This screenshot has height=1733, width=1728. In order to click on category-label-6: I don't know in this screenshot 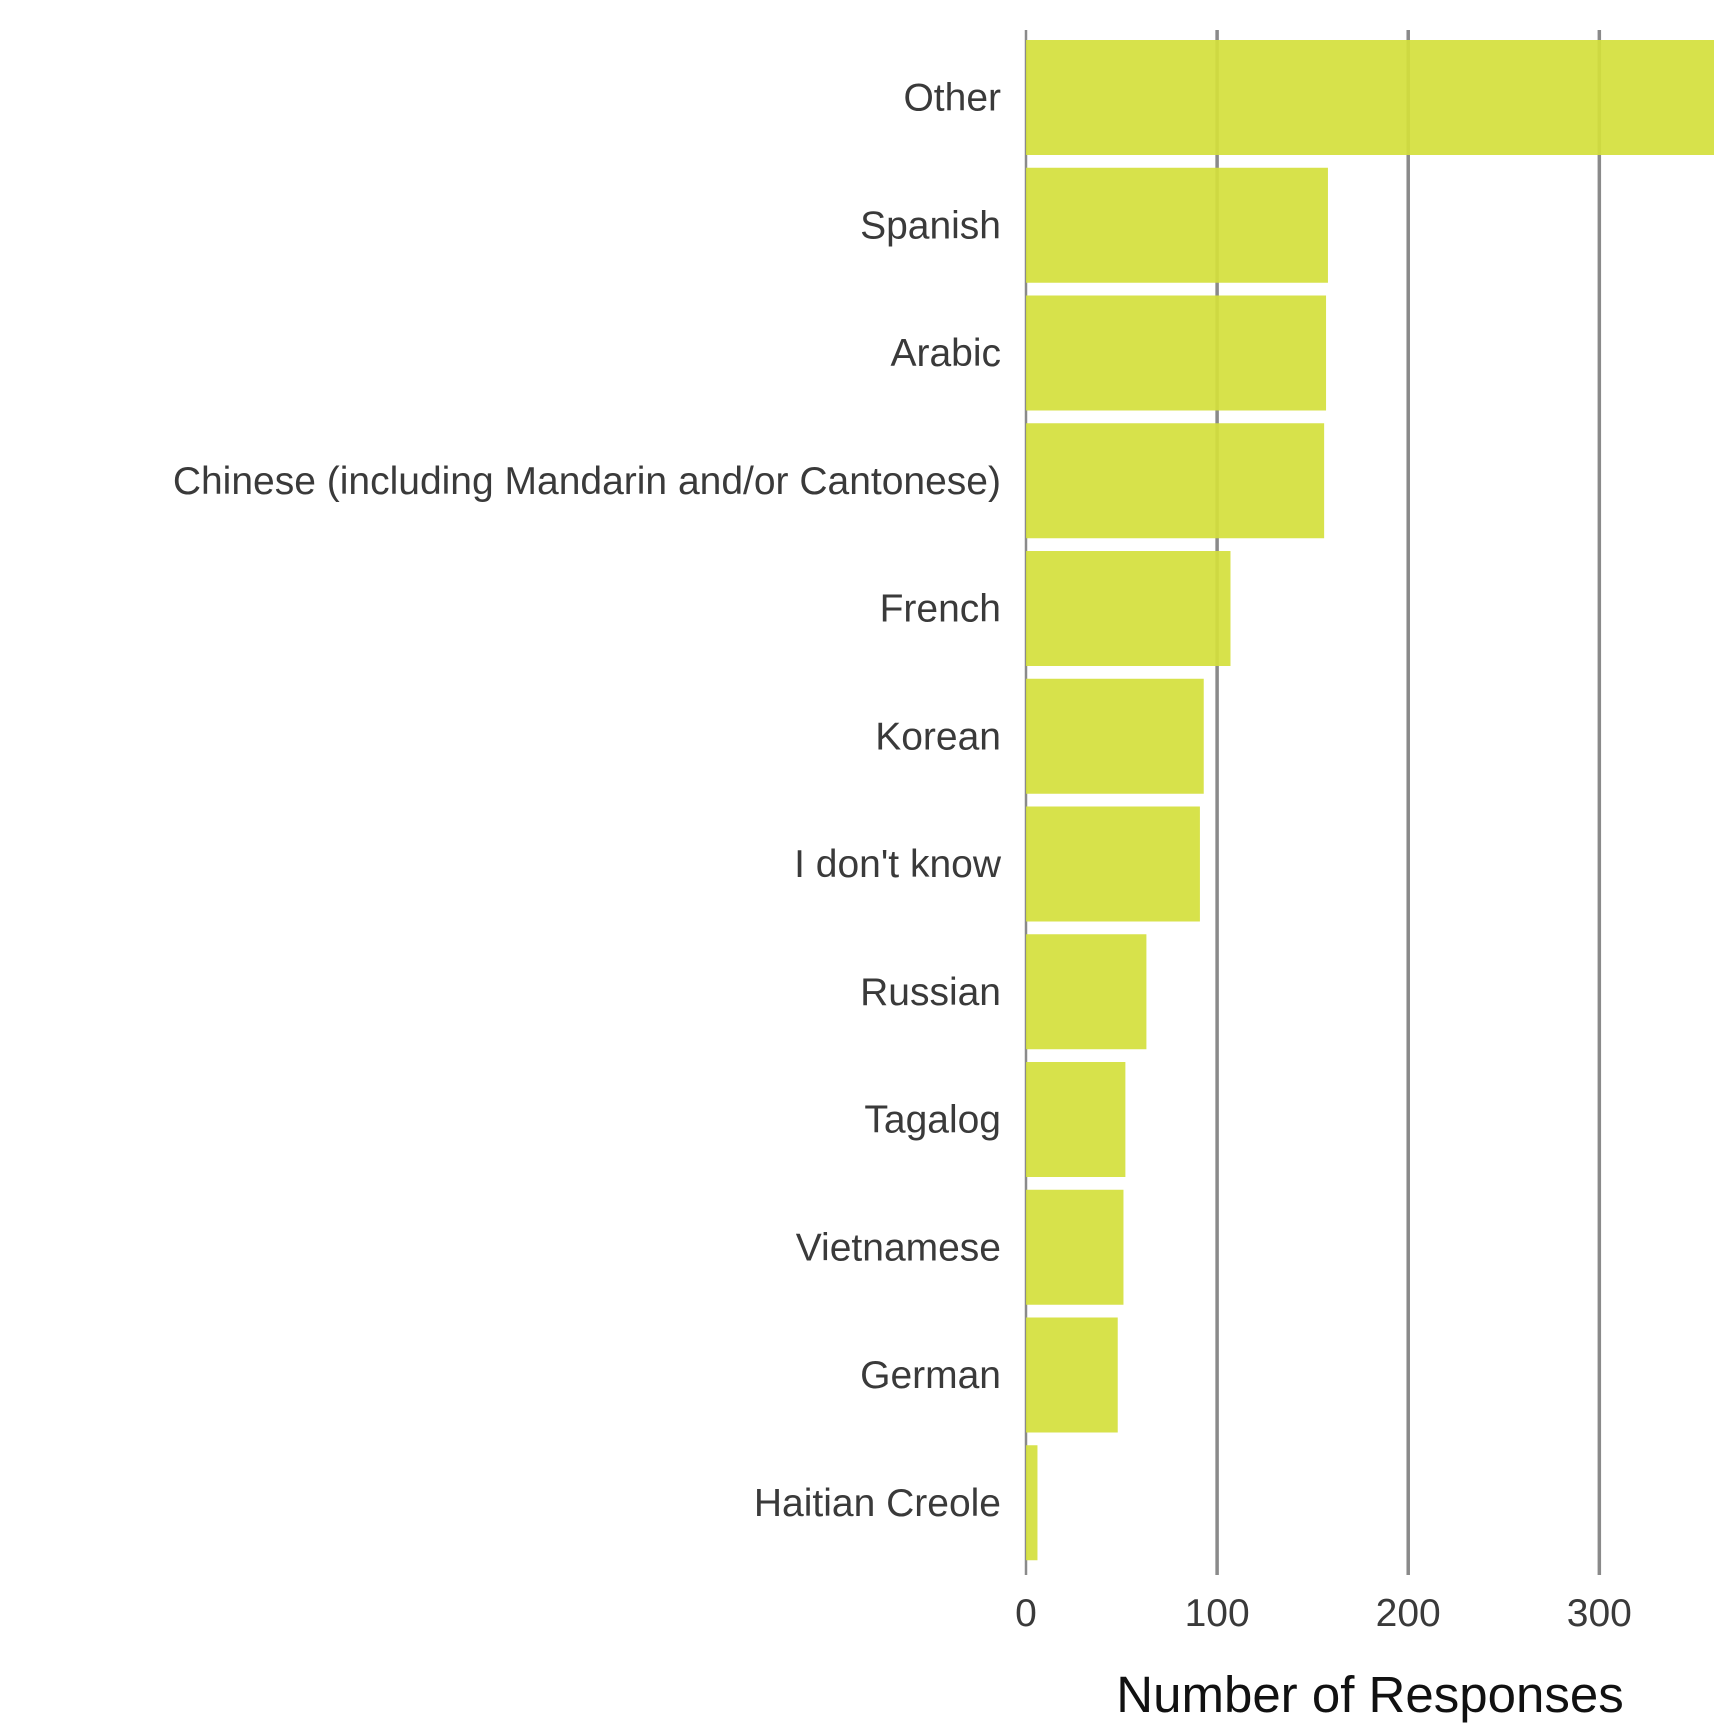, I will do `click(898, 864)`.